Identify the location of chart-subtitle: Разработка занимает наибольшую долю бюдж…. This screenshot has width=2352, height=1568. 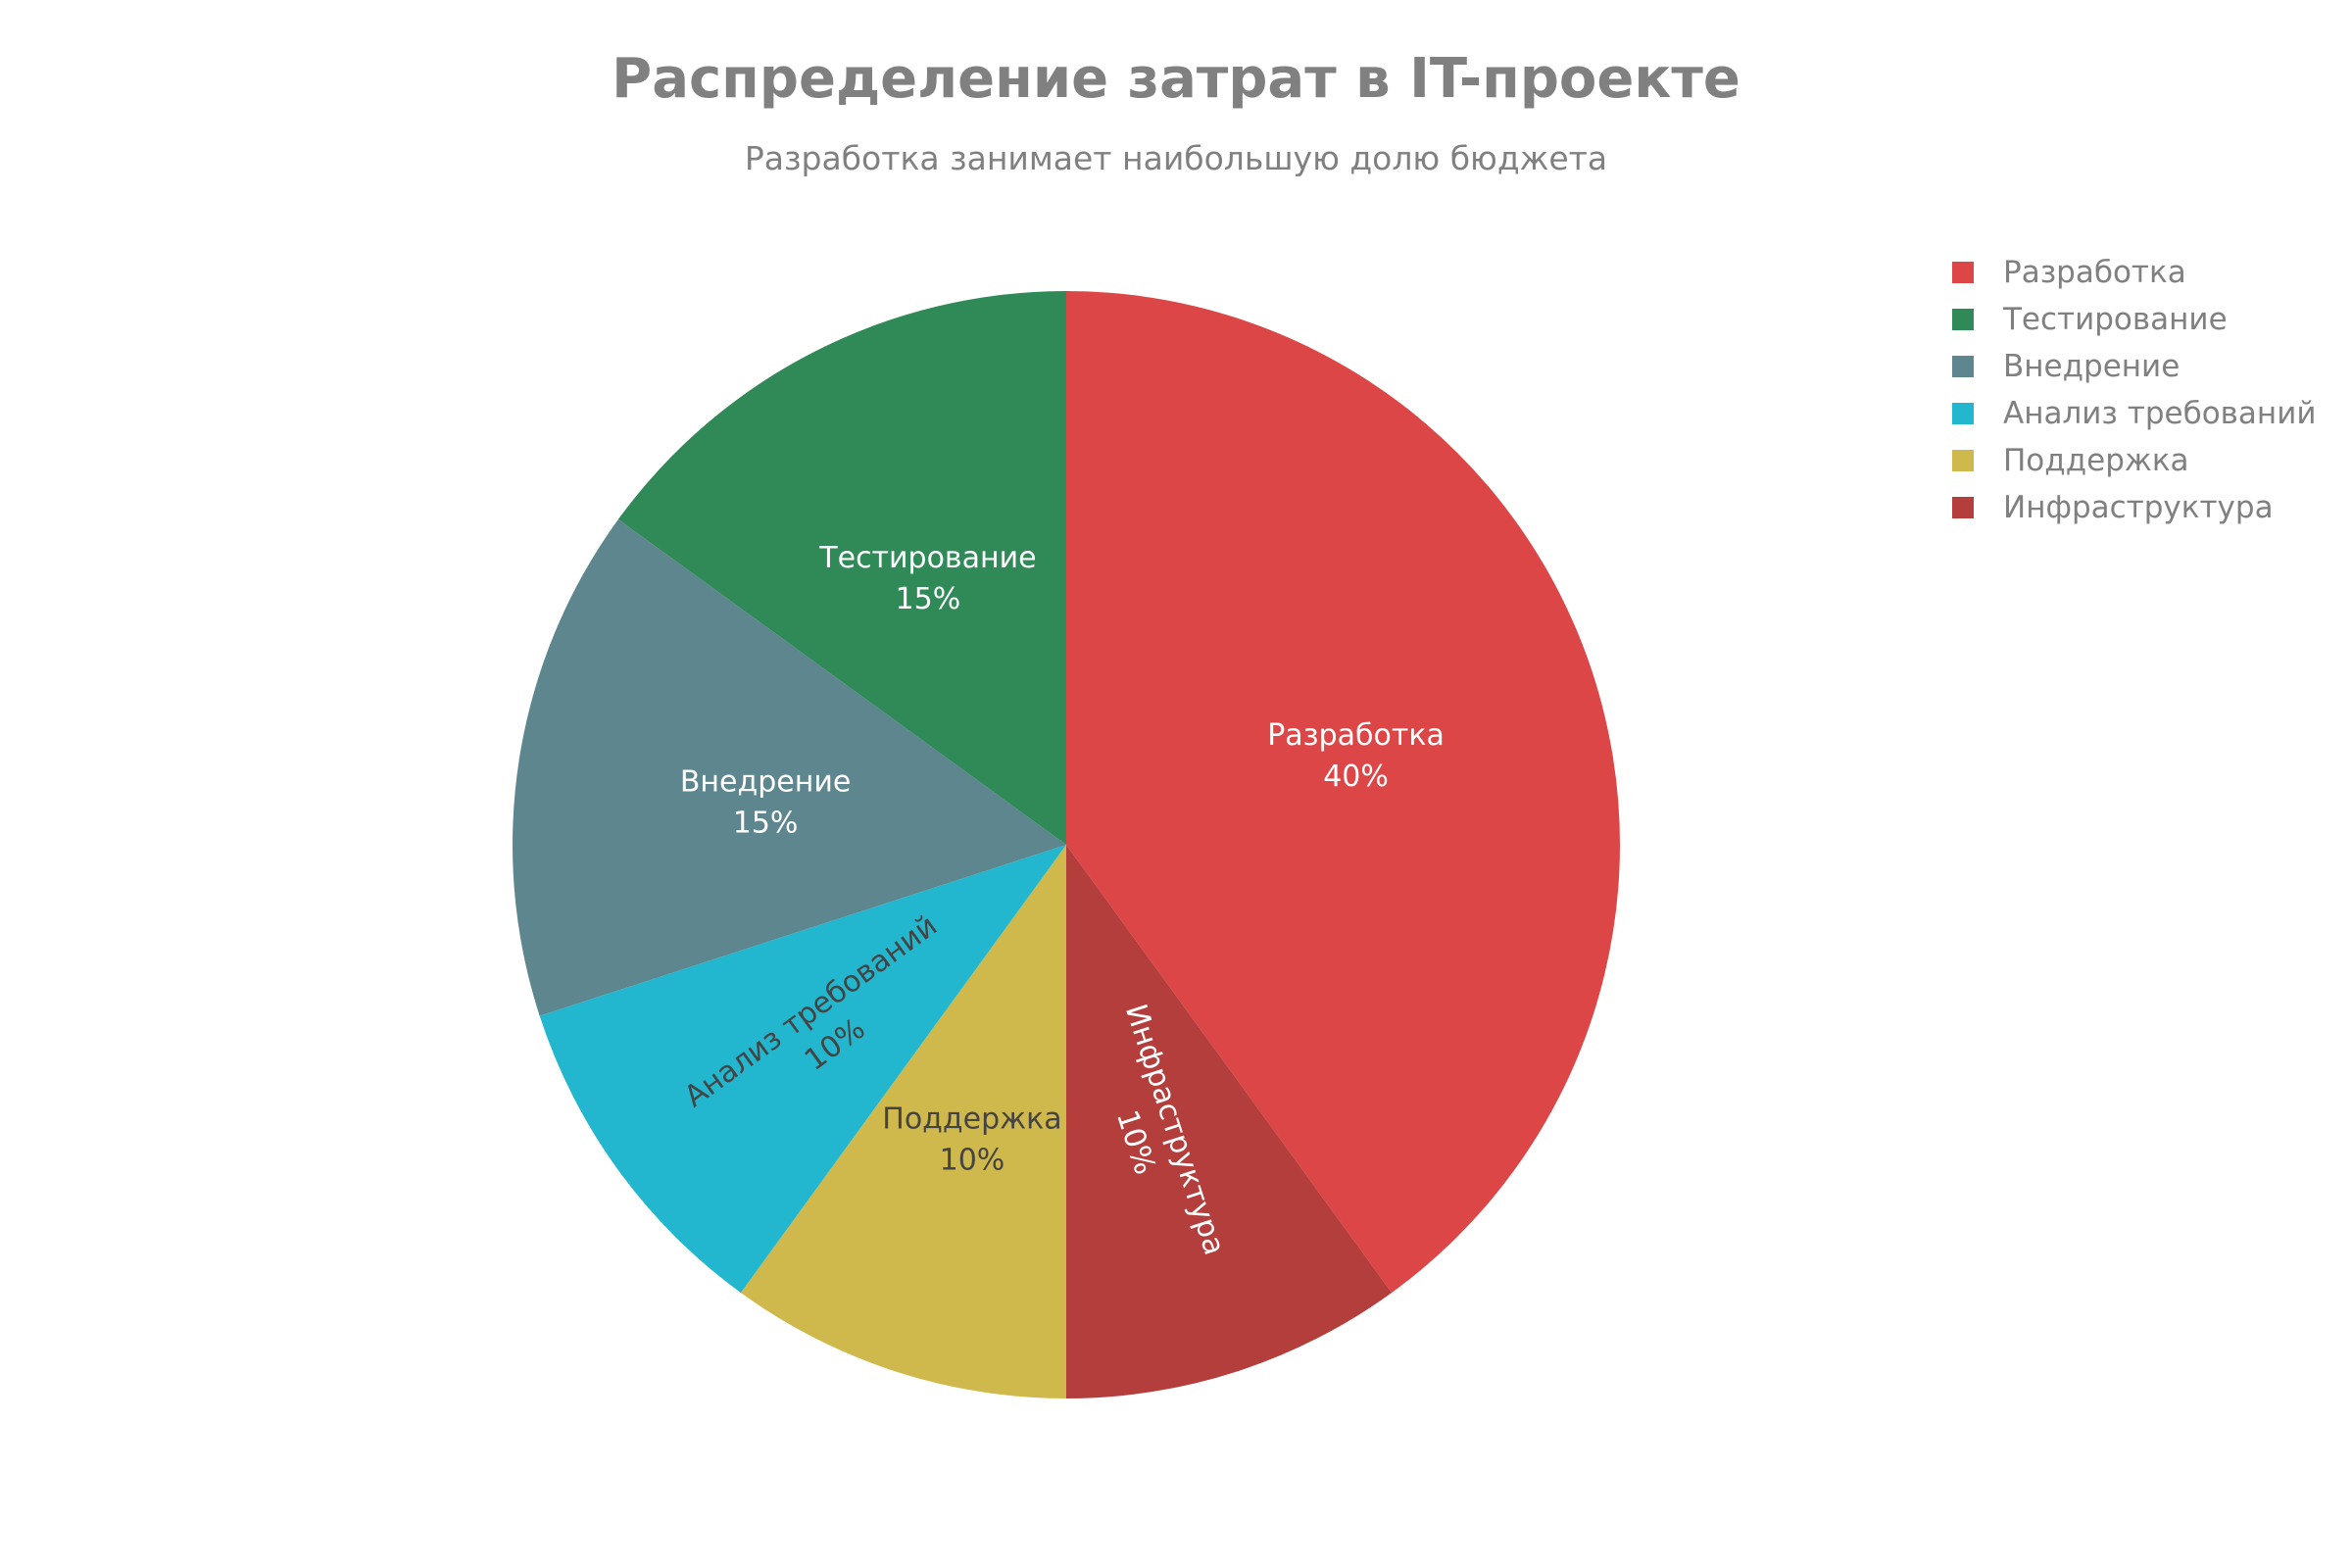
(1176, 158).